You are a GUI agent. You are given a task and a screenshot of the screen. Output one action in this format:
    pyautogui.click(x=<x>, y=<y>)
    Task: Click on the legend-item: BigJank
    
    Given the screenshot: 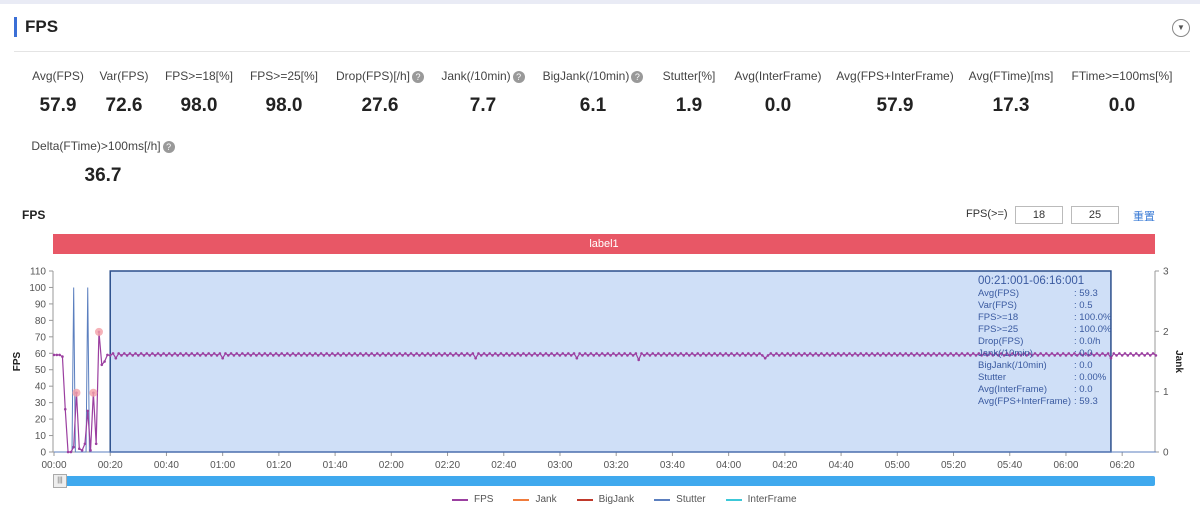 What is the action you would take?
    pyautogui.click(x=605, y=499)
    